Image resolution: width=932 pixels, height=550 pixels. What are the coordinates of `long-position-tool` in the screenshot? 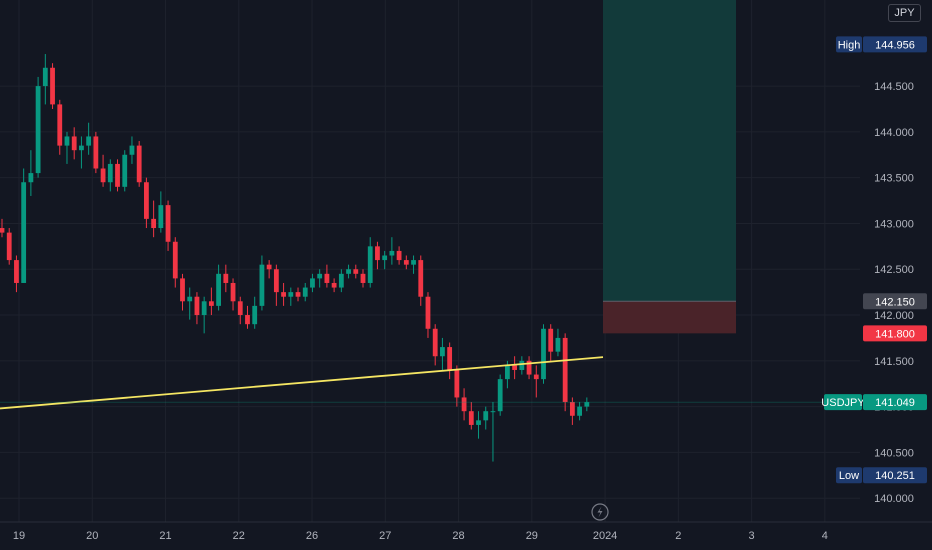 It's located at (669, 167).